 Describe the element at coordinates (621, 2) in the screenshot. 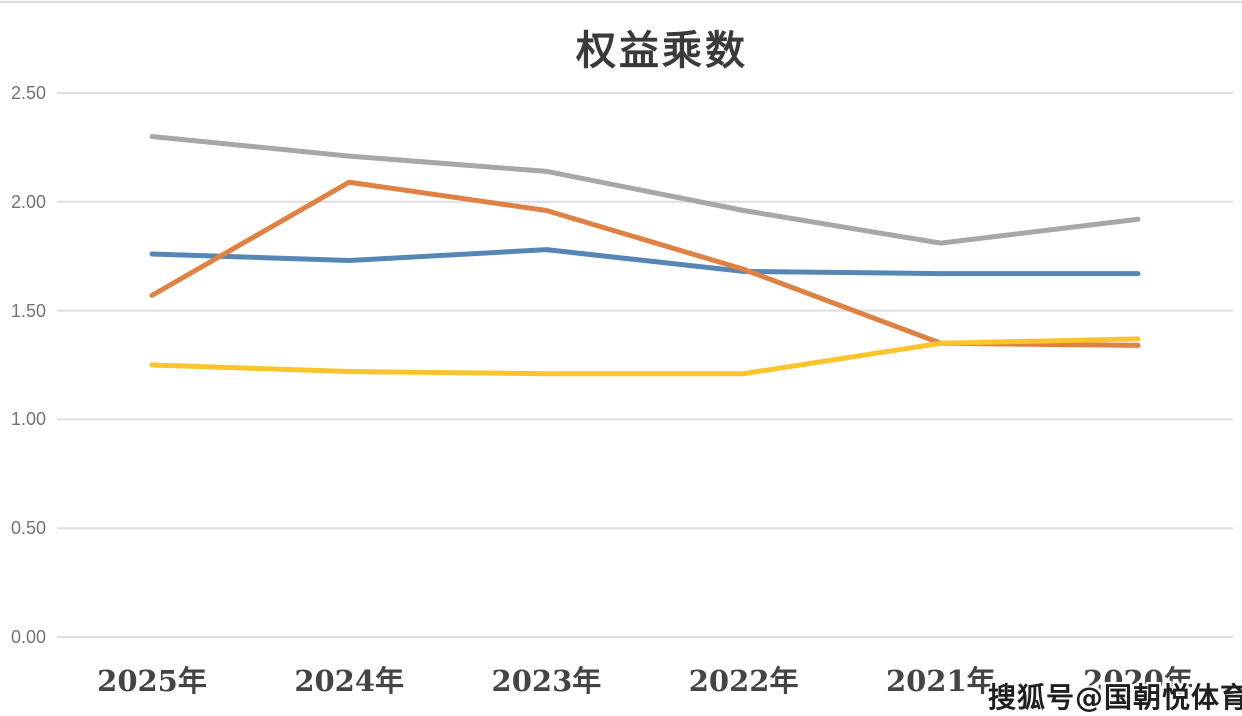

I see `top-border-line` at that location.